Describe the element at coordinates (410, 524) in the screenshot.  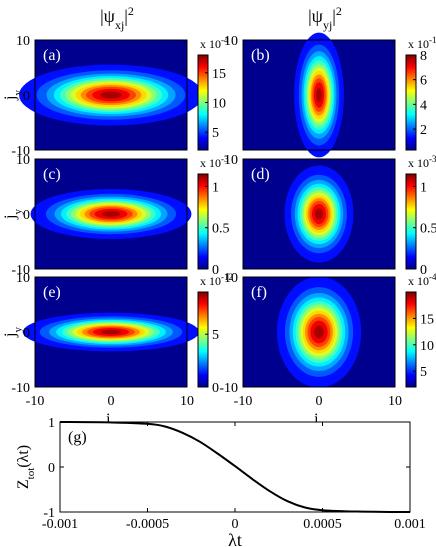
I see `x-tick-label: 0.001` at that location.